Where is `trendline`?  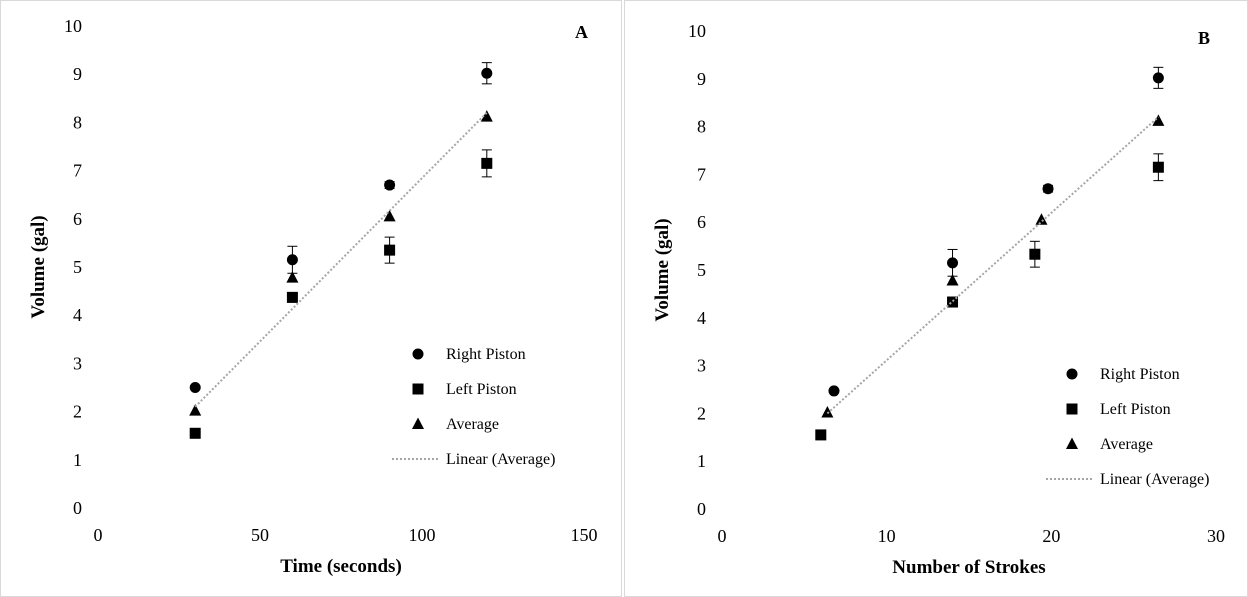 trendline is located at coordinates (341, 260).